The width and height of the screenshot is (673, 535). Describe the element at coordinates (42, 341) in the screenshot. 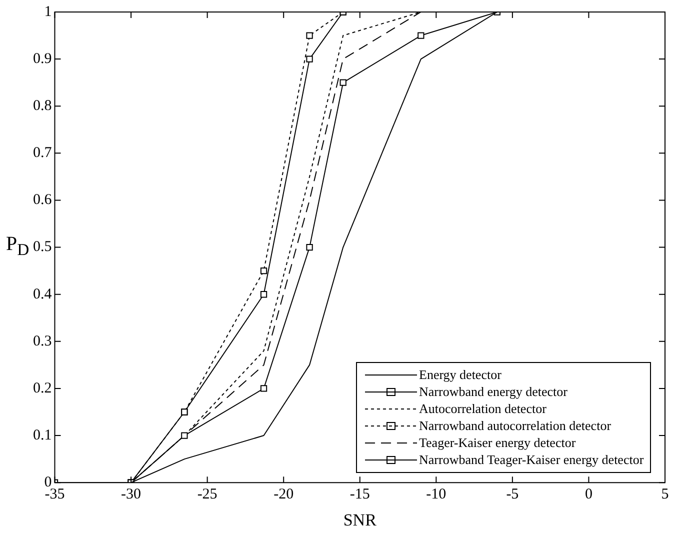

I see `y-tick-label: 0.3` at that location.